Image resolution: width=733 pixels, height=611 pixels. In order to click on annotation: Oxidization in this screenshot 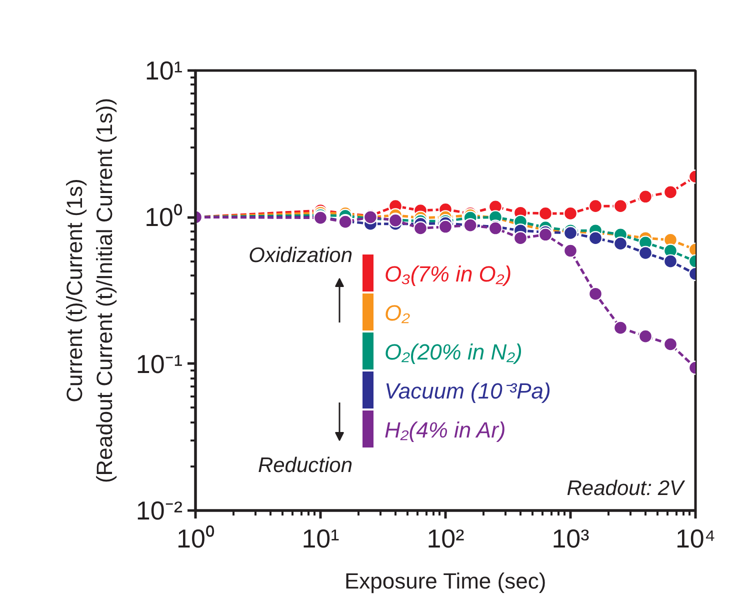, I will do `click(300, 255)`.